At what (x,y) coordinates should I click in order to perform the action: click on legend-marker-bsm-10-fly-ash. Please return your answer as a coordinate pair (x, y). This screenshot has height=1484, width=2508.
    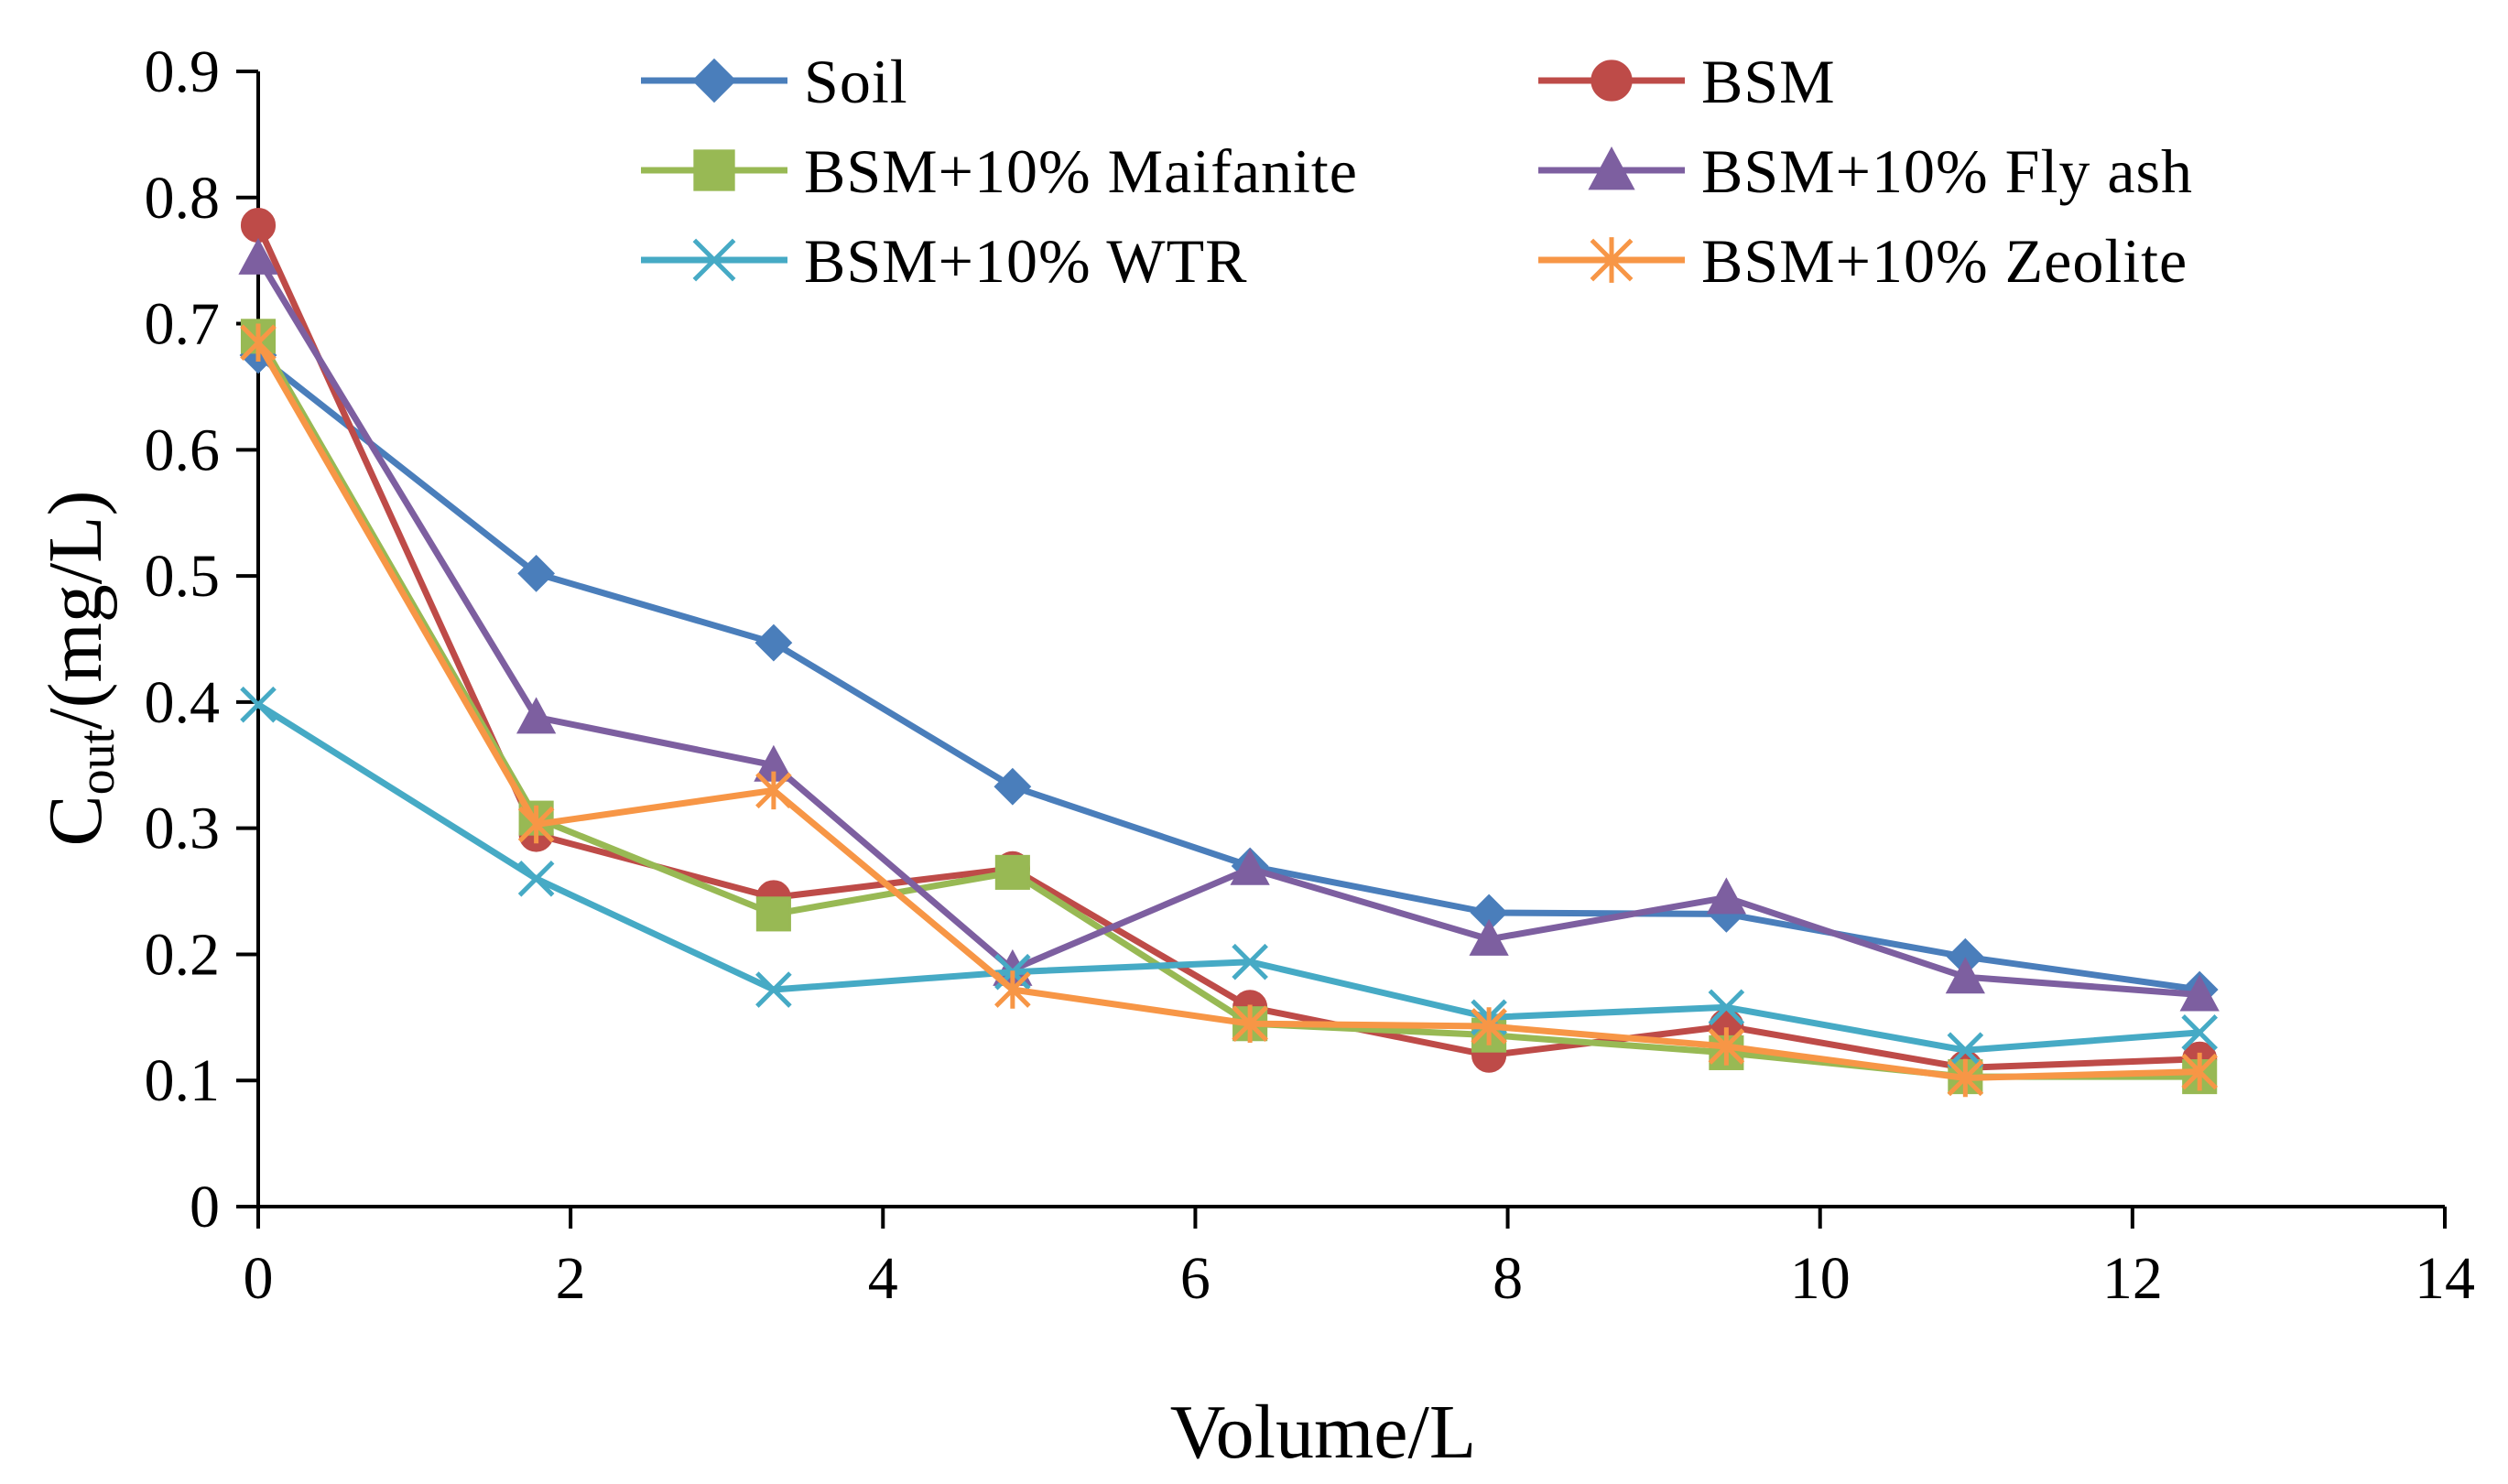
    Looking at the image, I should click on (1611, 168).